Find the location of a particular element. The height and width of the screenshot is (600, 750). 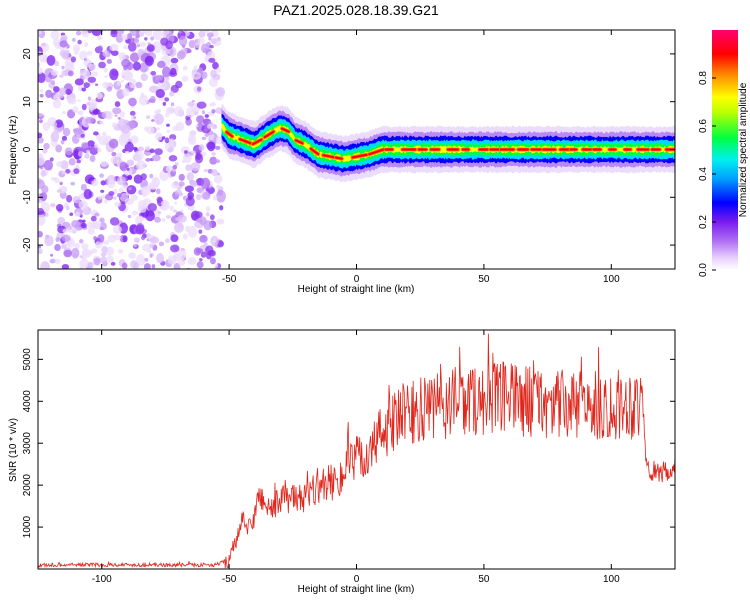

colorbar-label: Normalized spectral amplitude is located at coordinates (743, 149).